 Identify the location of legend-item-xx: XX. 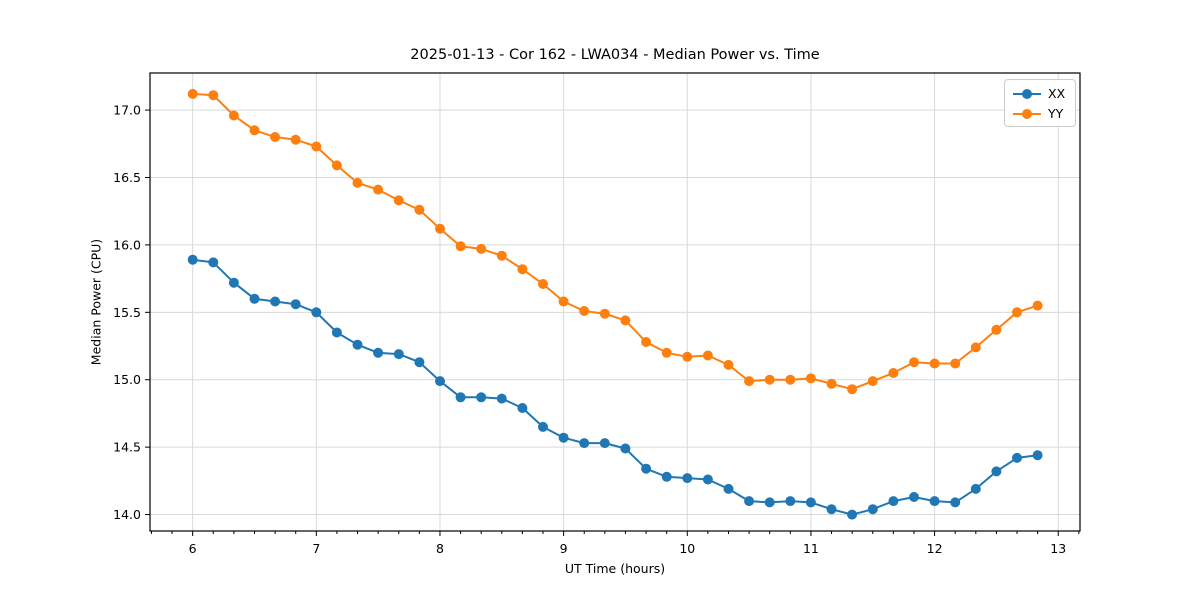
(1040, 93).